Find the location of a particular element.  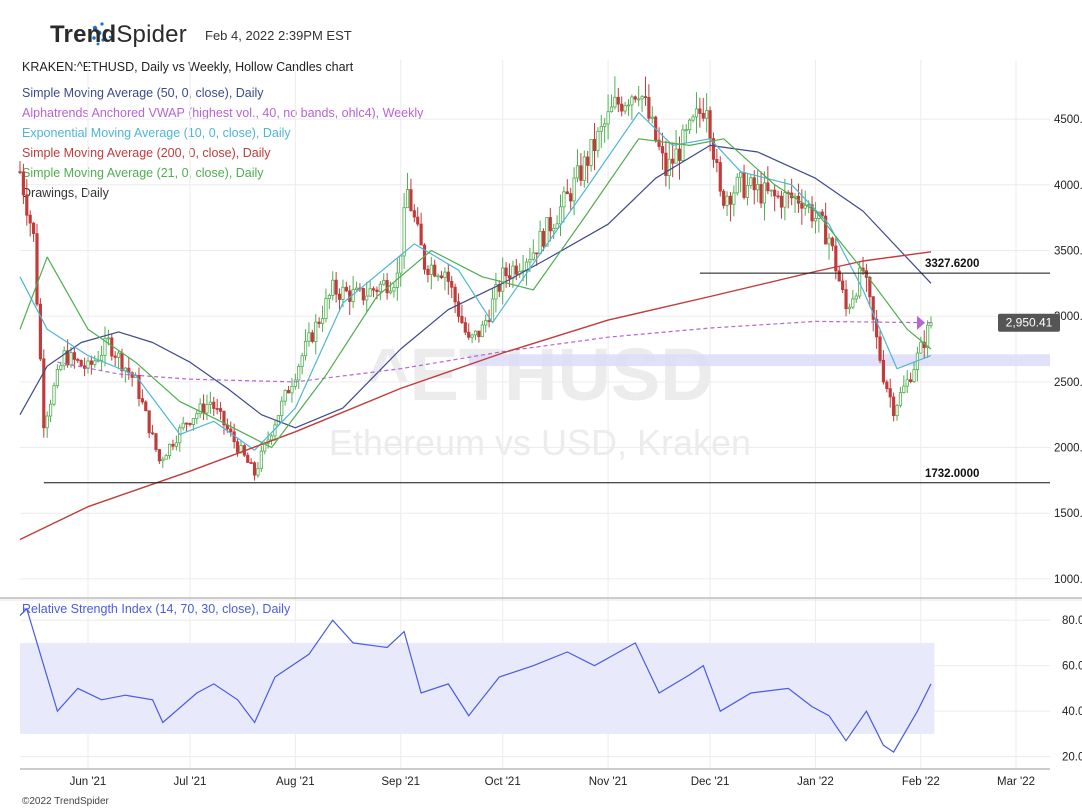

y-tick-label: 2000.0000 is located at coordinates (1068, 449).